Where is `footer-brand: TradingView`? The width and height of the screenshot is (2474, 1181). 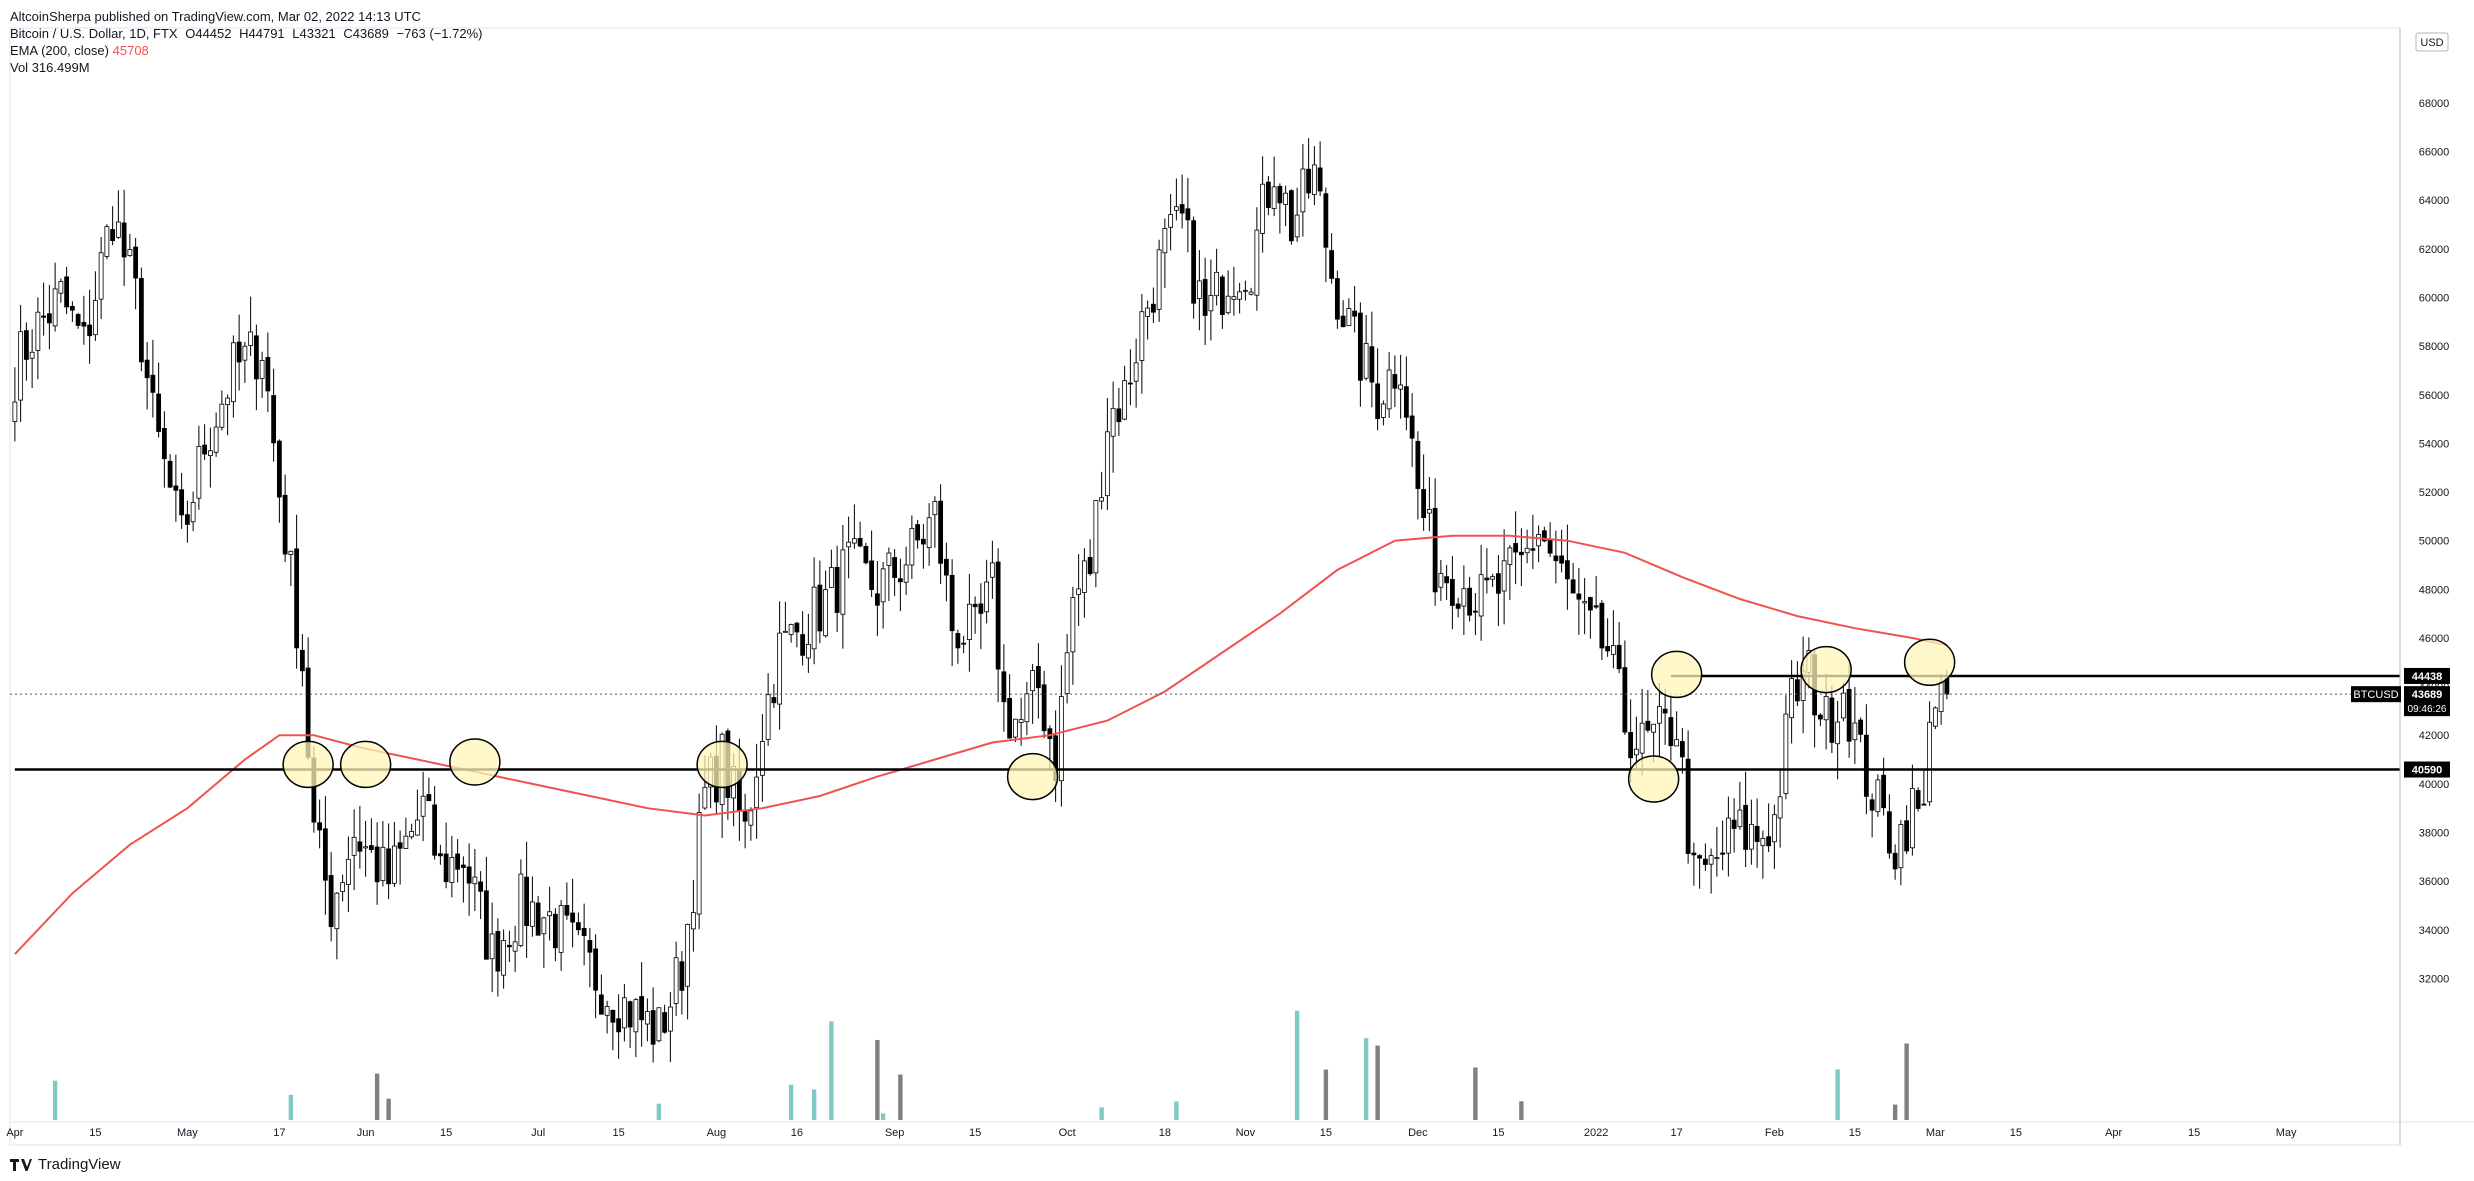
footer-brand: TradingView is located at coordinates (79, 1164).